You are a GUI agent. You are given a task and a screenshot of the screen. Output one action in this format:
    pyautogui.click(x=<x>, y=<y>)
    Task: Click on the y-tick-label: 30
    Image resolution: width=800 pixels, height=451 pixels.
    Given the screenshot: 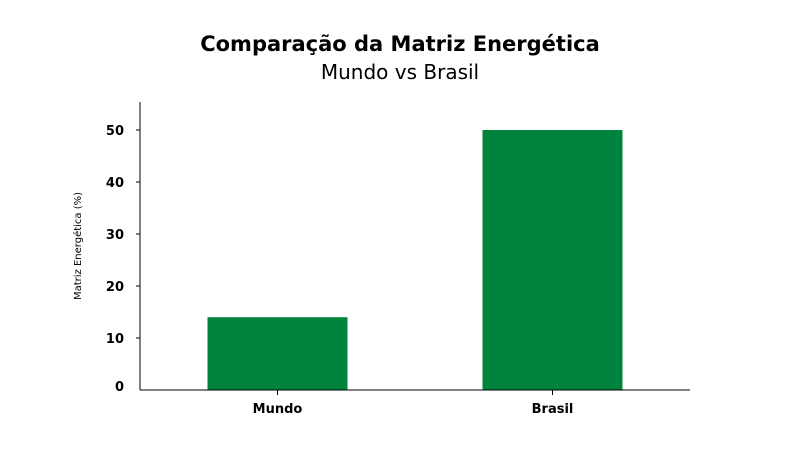 What is the action you would take?
    pyautogui.click(x=115, y=235)
    